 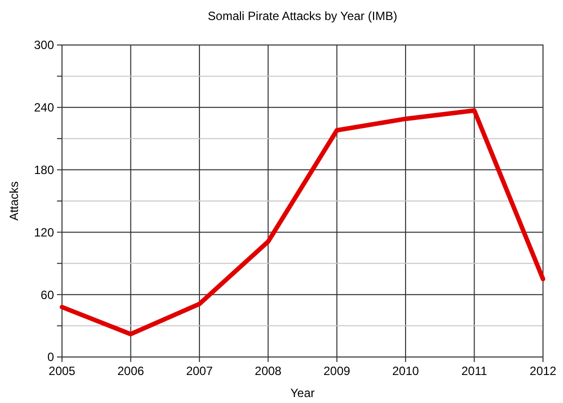 I want to click on y-tick-label: 180, so click(x=44, y=170).